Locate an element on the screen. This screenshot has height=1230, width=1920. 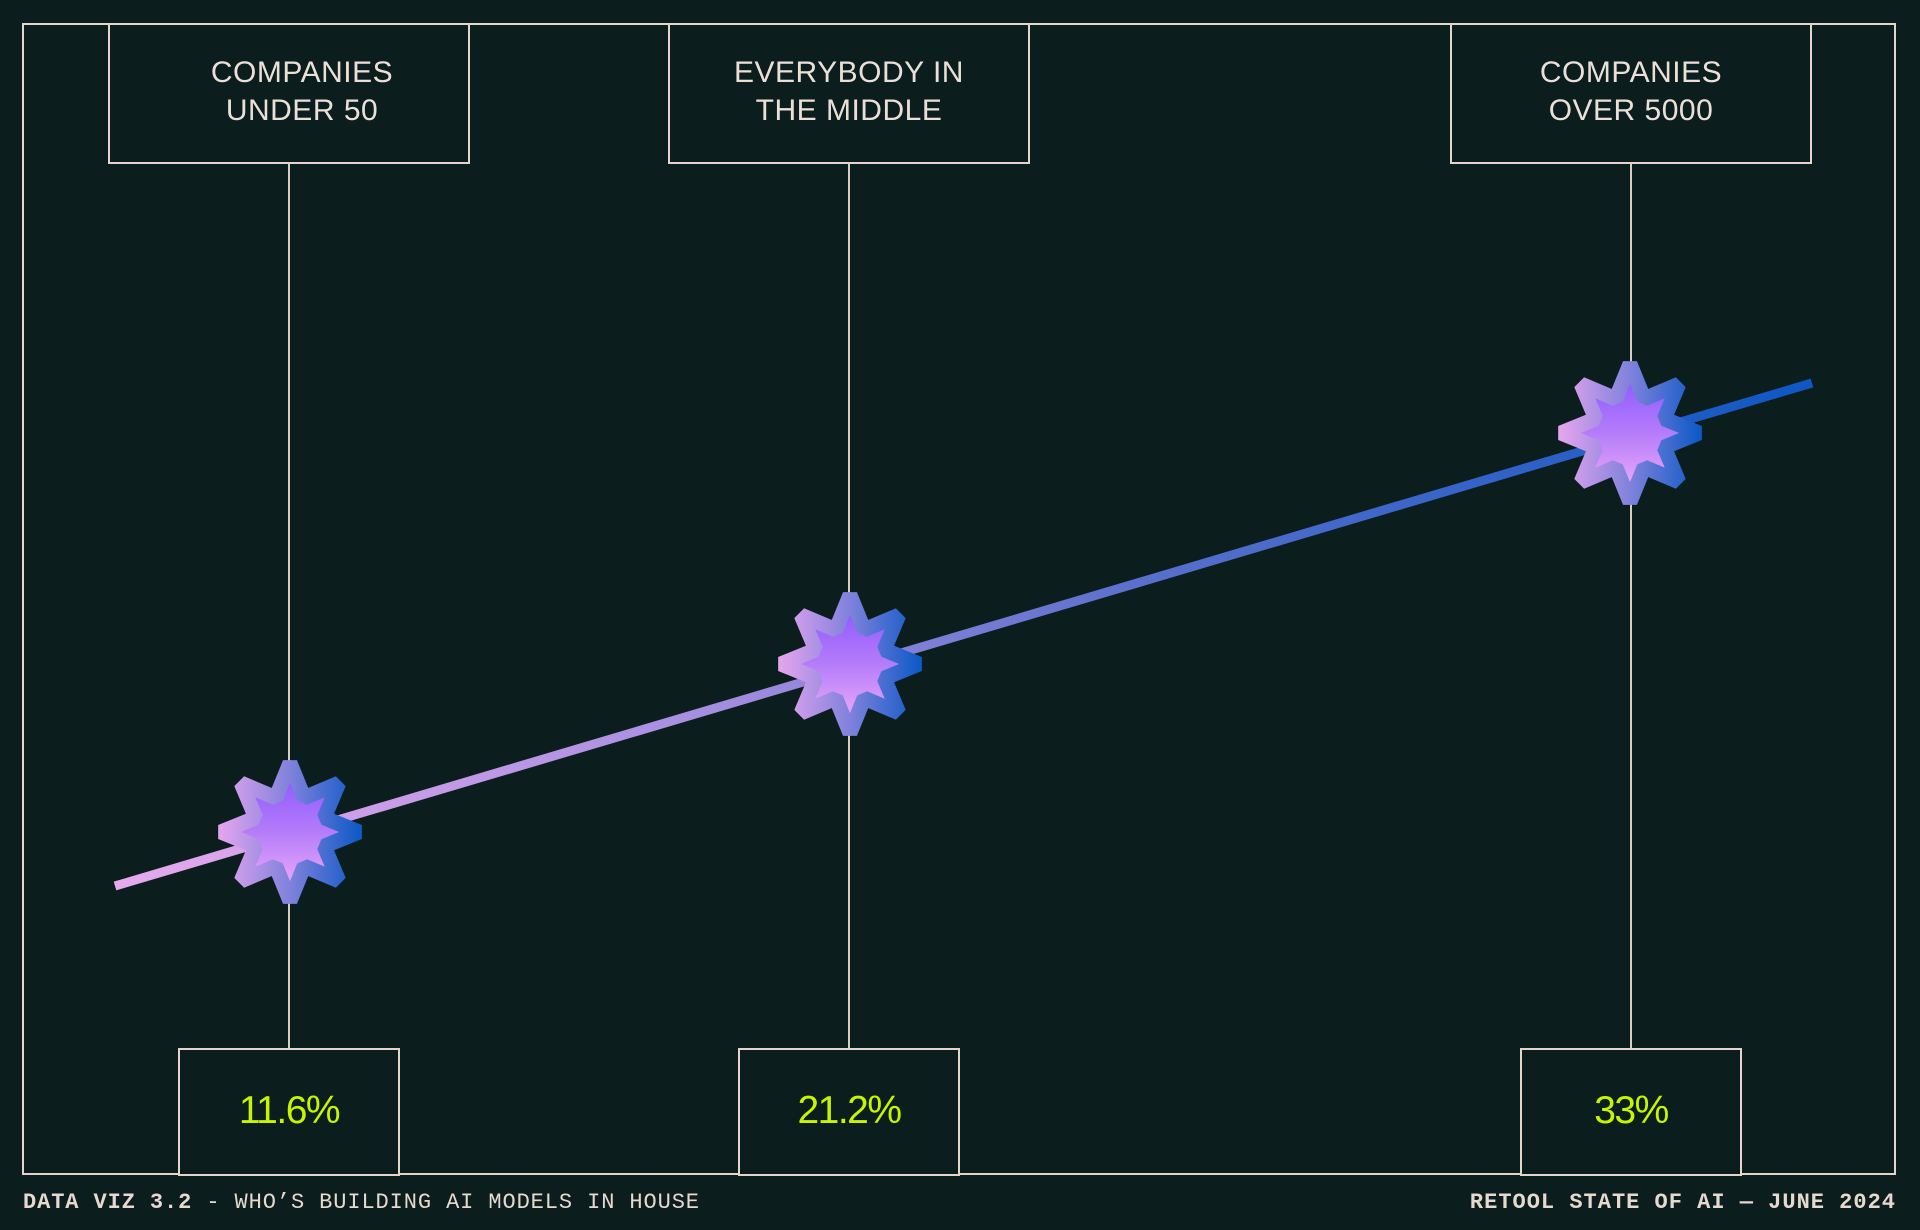
category-label: COMPANIES UNDER 50 is located at coordinates (302, 91).